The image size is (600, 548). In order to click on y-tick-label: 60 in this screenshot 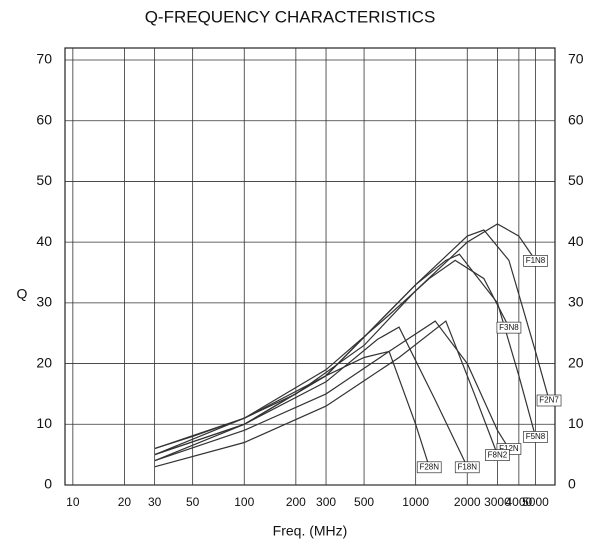, I will do `click(44, 119)`.